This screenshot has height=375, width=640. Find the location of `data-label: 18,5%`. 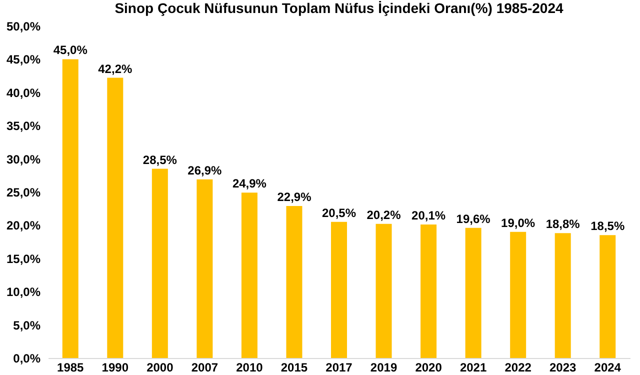

data-label: 18,5% is located at coordinates (607, 226).